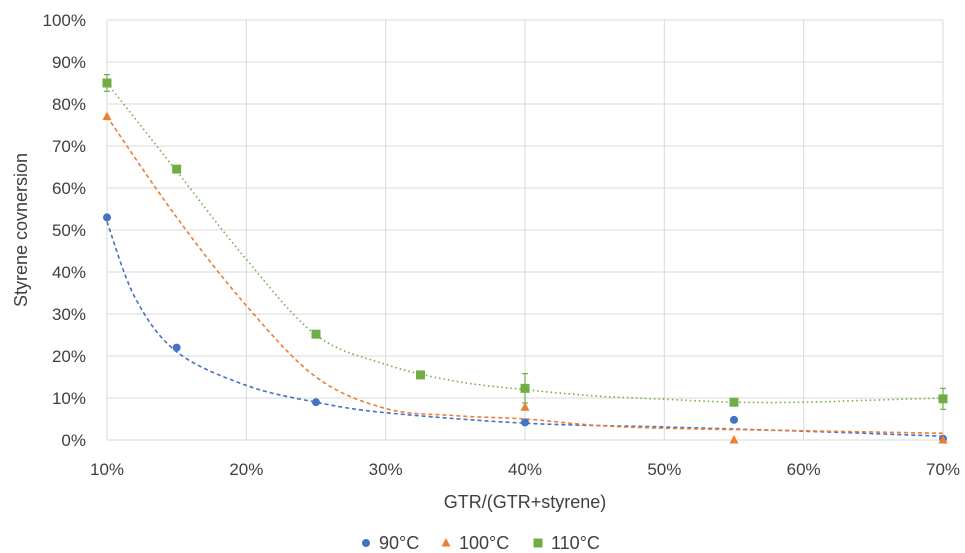 The height and width of the screenshot is (553, 965). I want to click on legend-marker-triangle, so click(446, 542).